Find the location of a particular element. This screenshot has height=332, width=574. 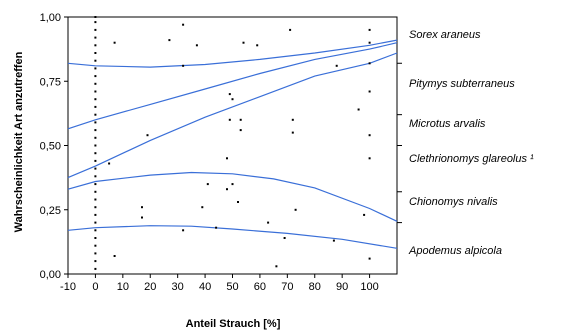

x-tick-label: 0 is located at coordinates (95, 287).